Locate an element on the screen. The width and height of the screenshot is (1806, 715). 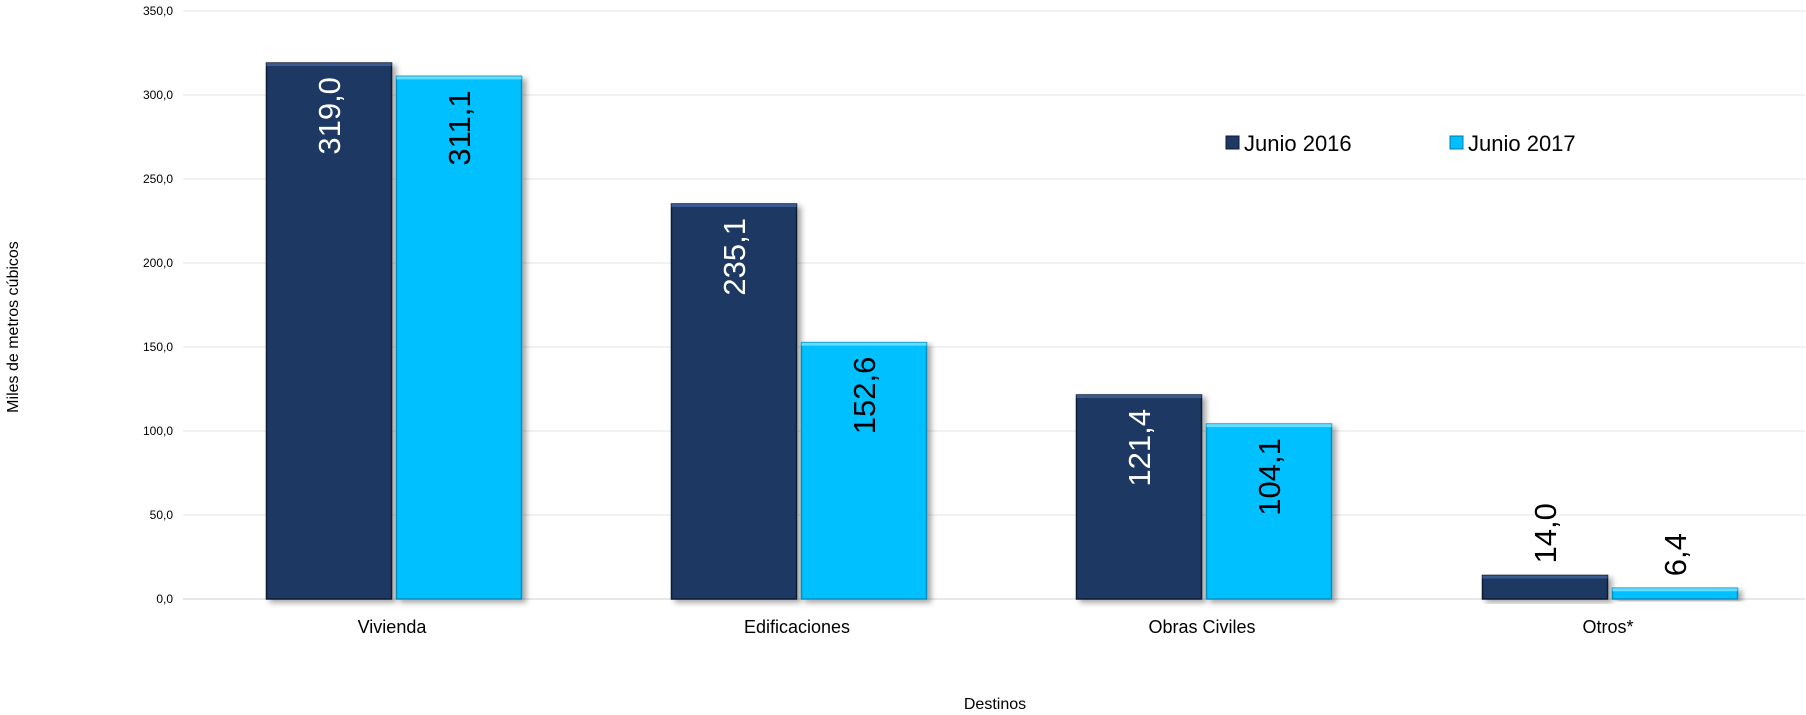
data-label-junio-2016-edificaciones: 235,1 is located at coordinates (734, 257).